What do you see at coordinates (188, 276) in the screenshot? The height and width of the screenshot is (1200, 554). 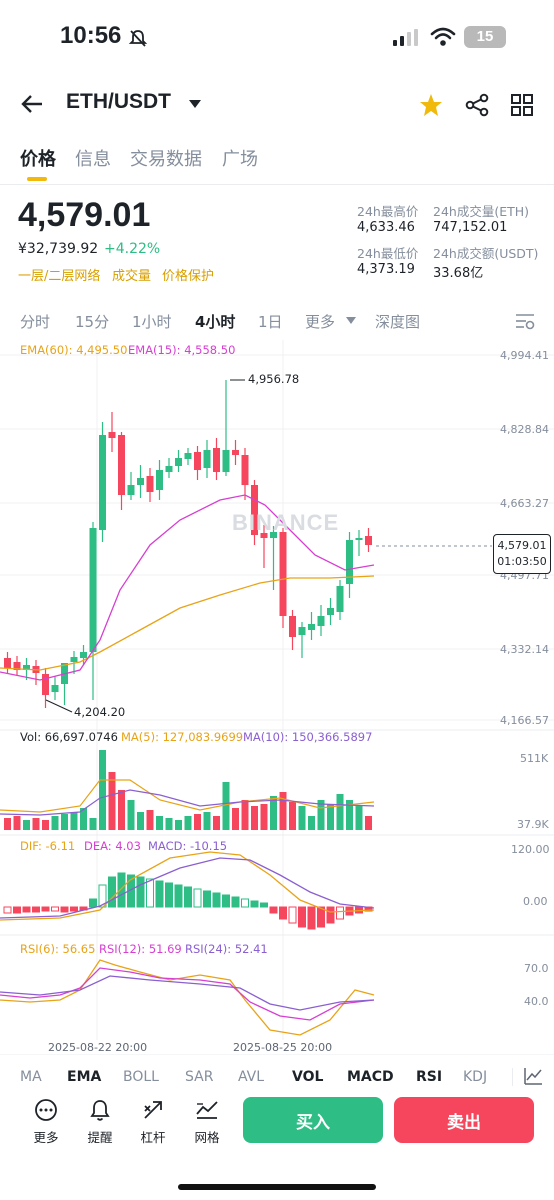 I see `tag-price-protection: 价格保护` at bounding box center [188, 276].